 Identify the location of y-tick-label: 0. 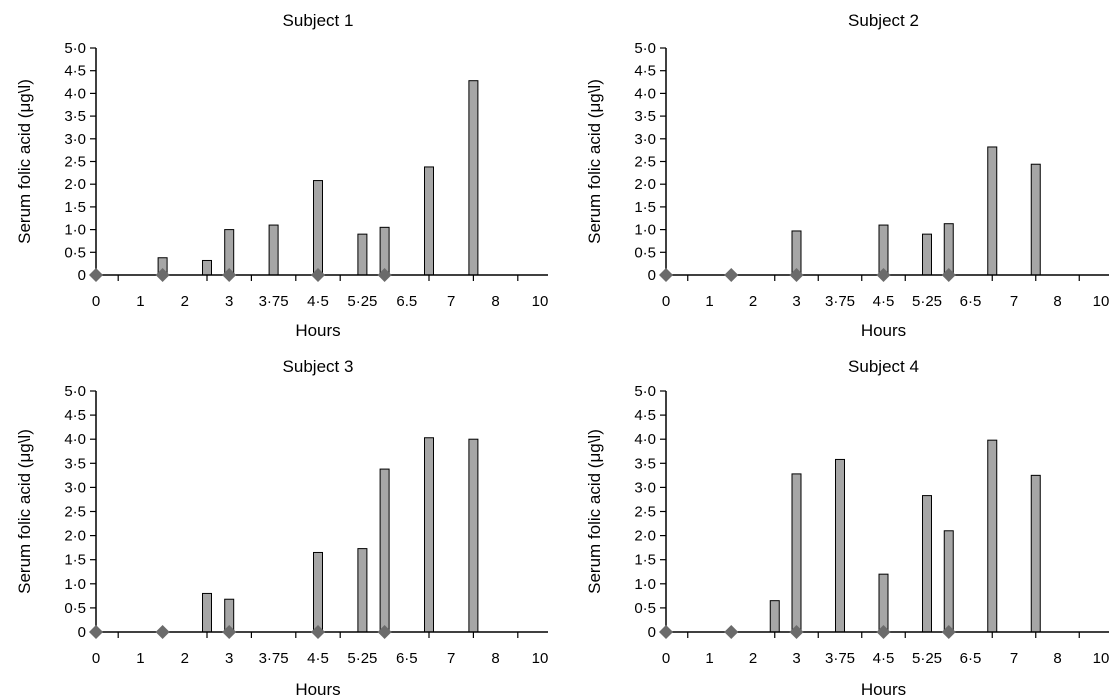
(652, 275).